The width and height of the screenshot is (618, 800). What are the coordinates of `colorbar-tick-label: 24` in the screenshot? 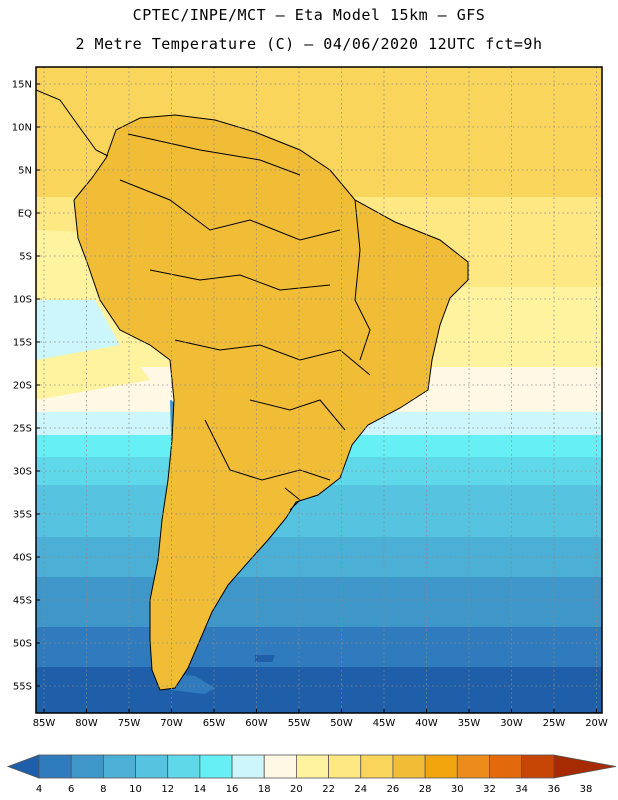 It's located at (360, 789).